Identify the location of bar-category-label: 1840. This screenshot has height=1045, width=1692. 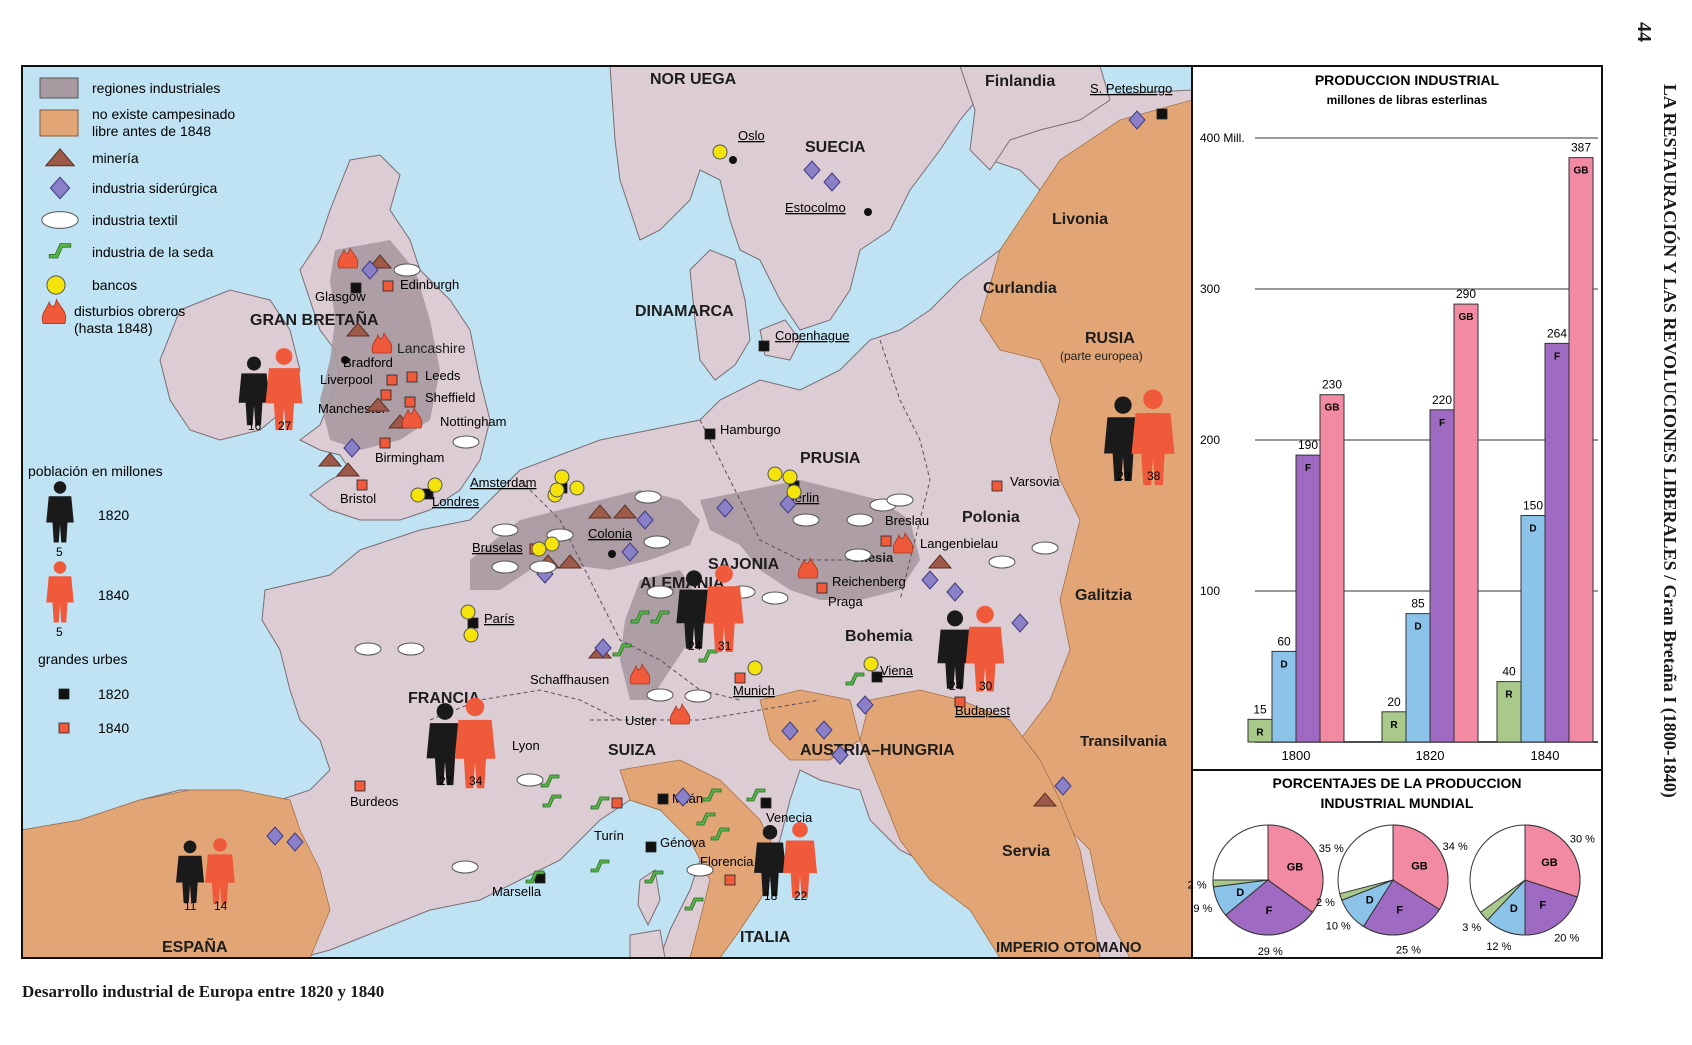
(1545, 755).